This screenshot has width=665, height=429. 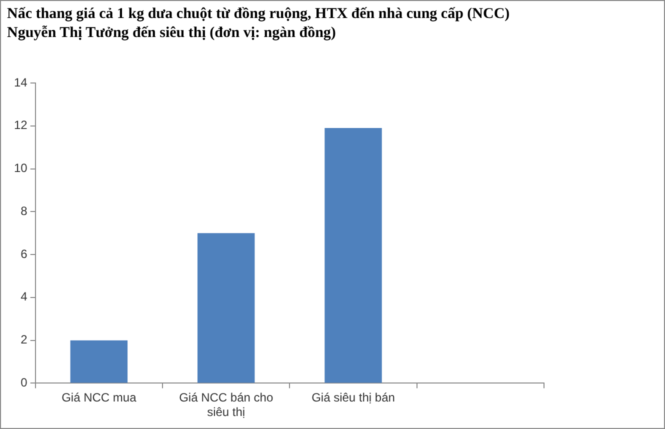 I want to click on y-tick-label: 0, so click(x=24, y=383).